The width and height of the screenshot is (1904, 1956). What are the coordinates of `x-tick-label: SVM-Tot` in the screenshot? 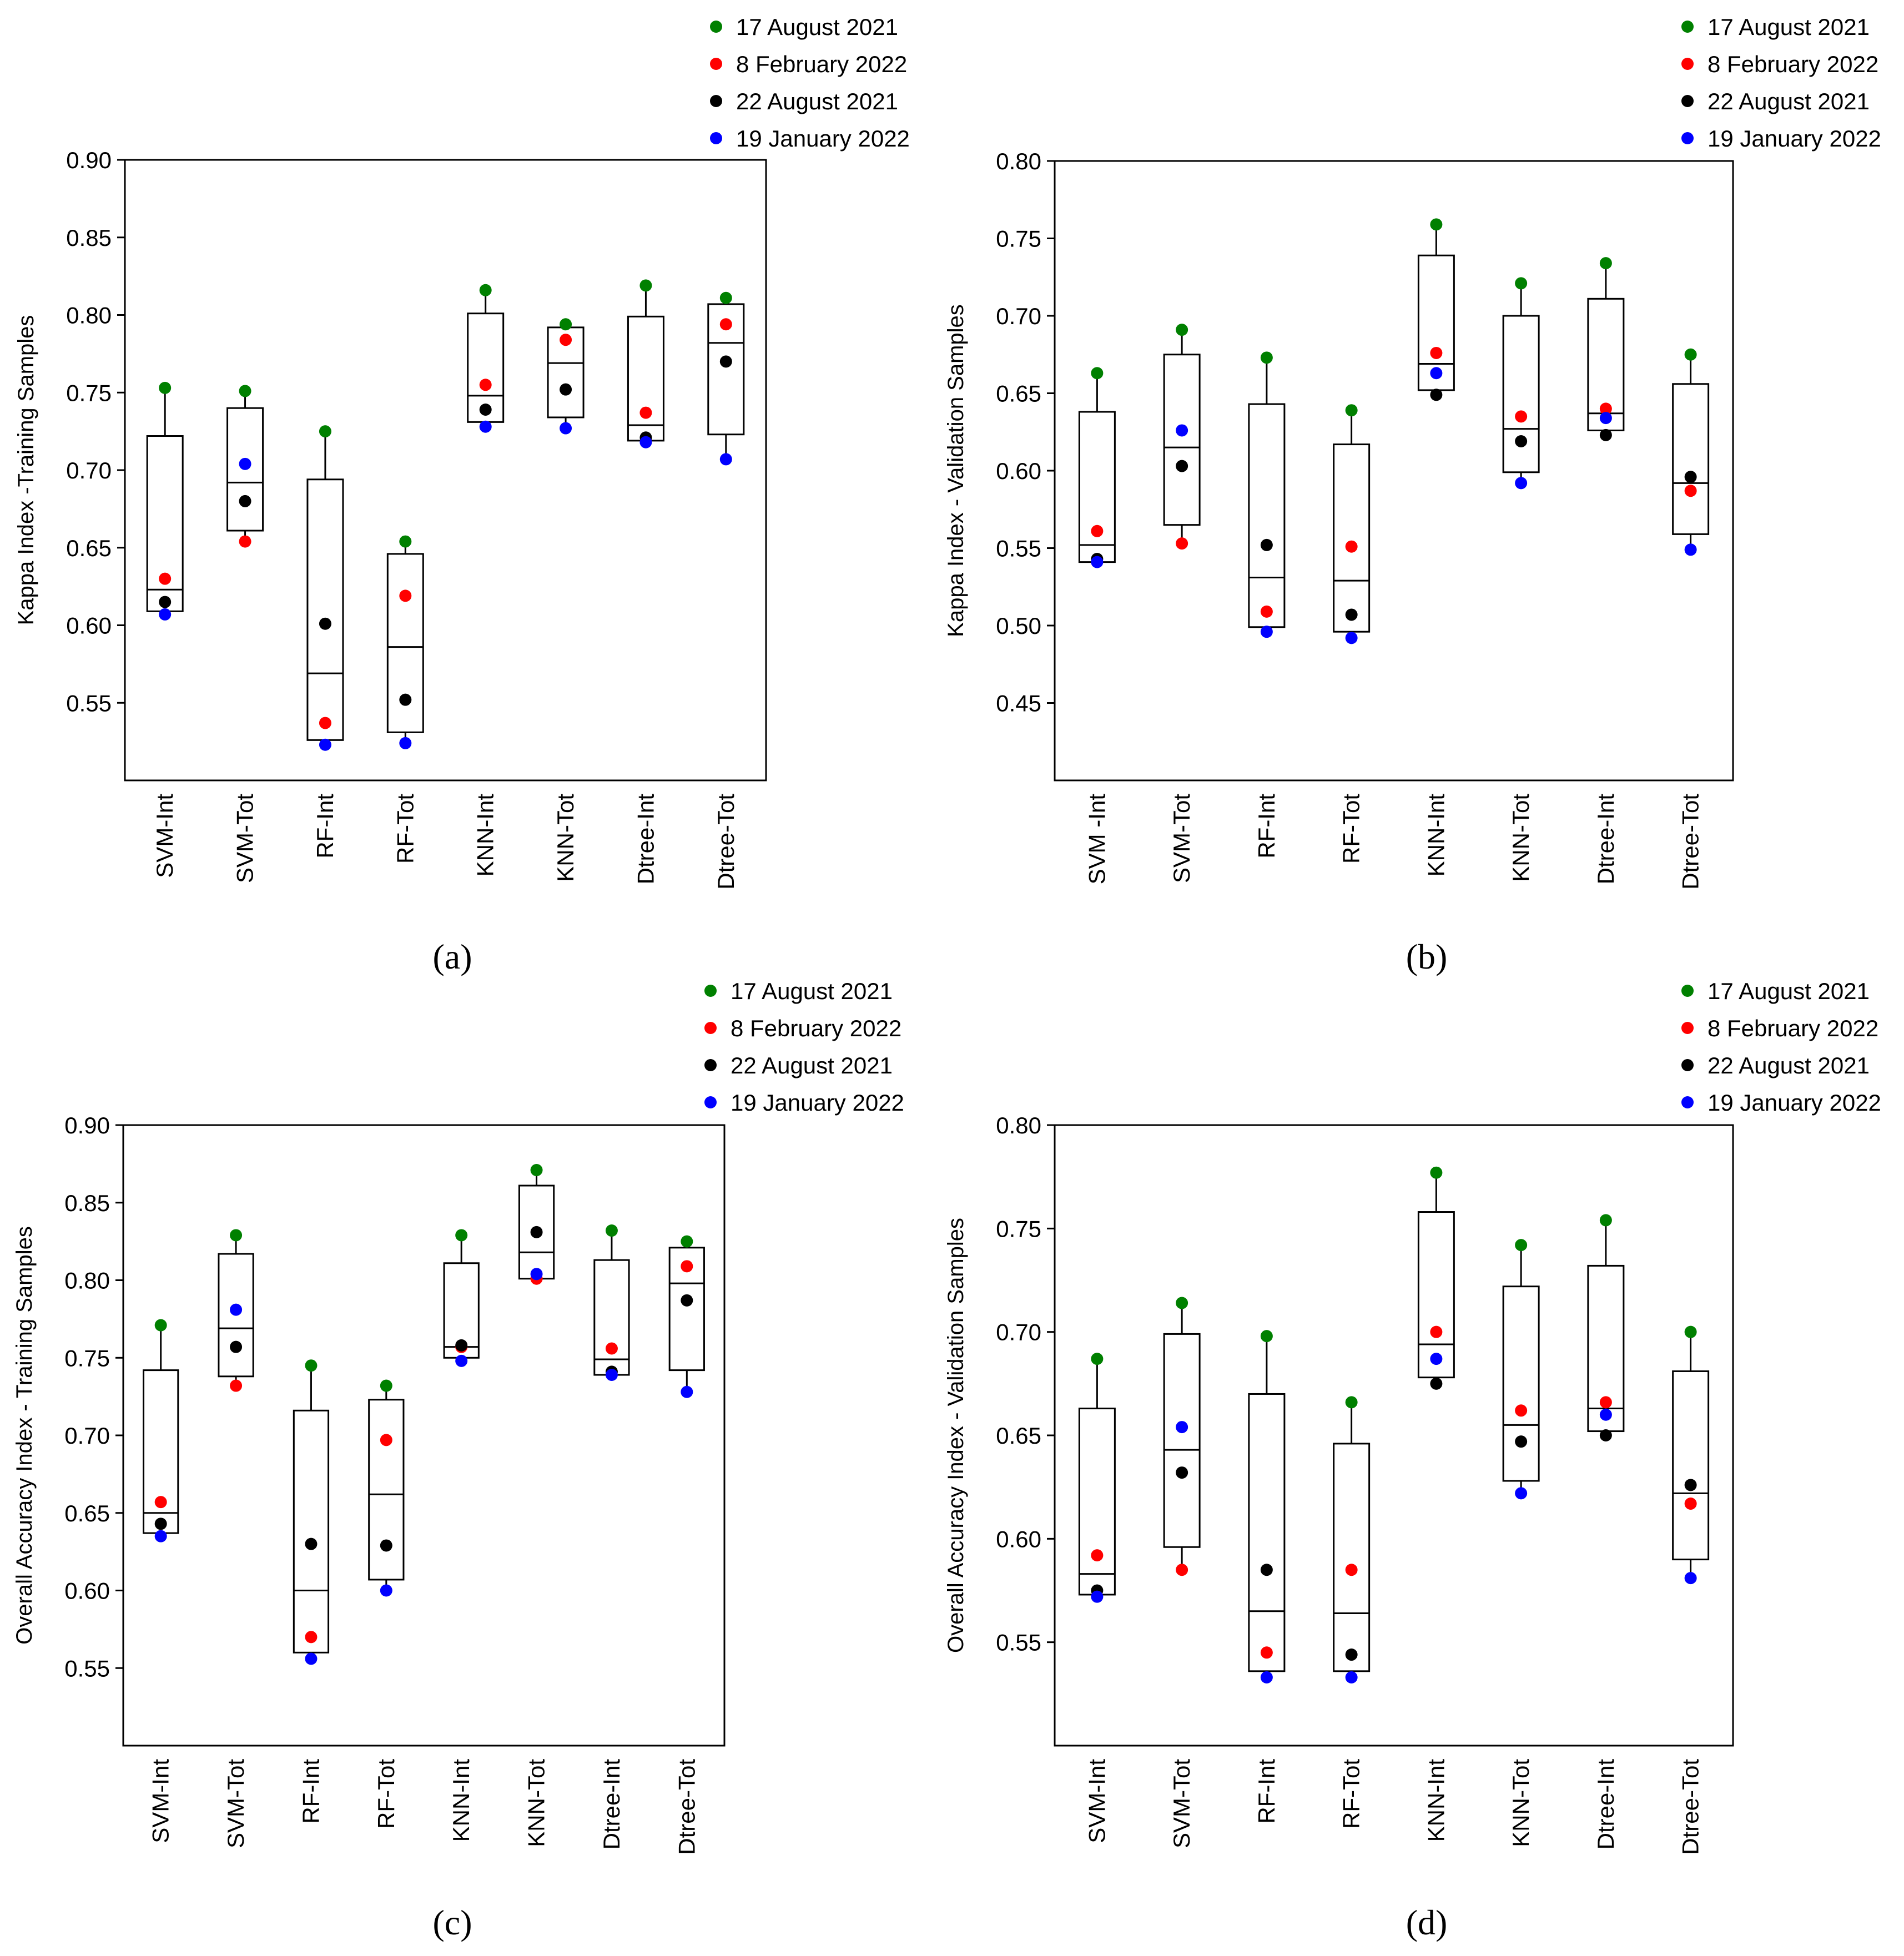 It's located at (1181, 1803).